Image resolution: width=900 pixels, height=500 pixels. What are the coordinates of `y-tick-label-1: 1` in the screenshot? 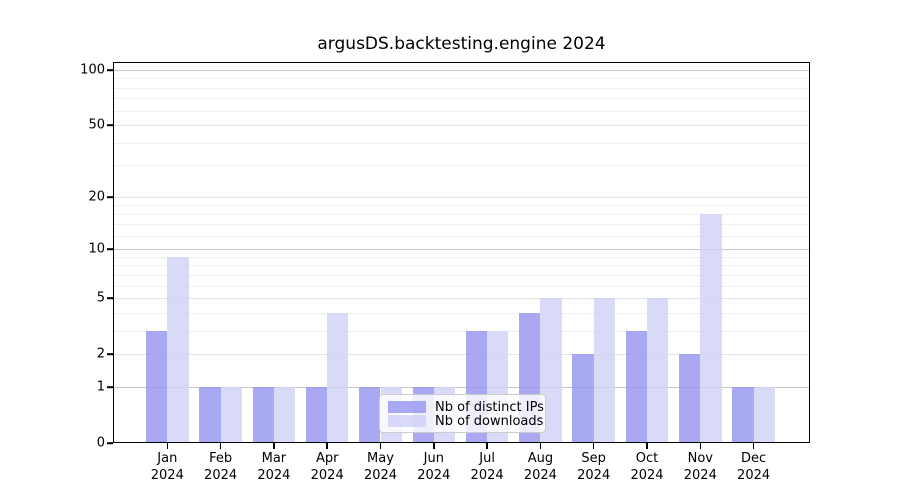 It's located at (100, 387).